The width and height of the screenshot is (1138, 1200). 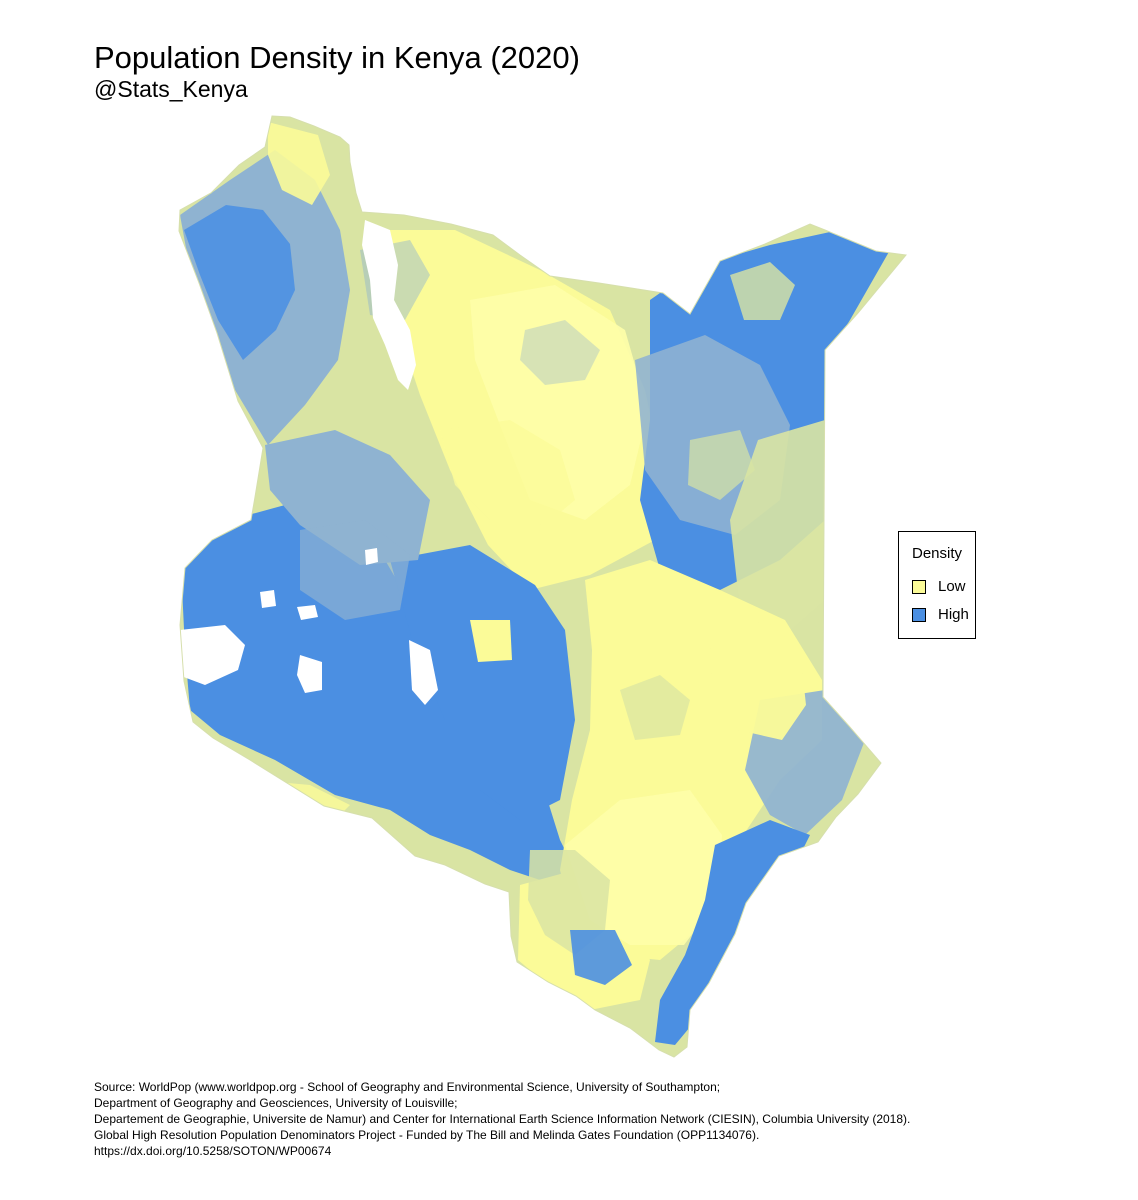 I want to click on map-legend: Density Low High, so click(x=937, y=585).